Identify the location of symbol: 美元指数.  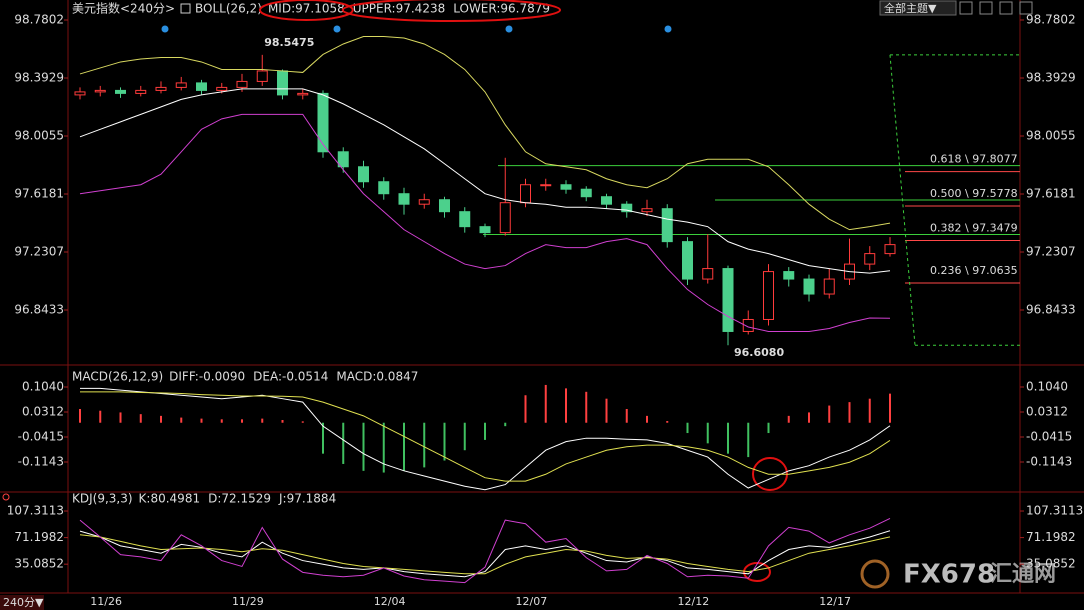
(96, 8).